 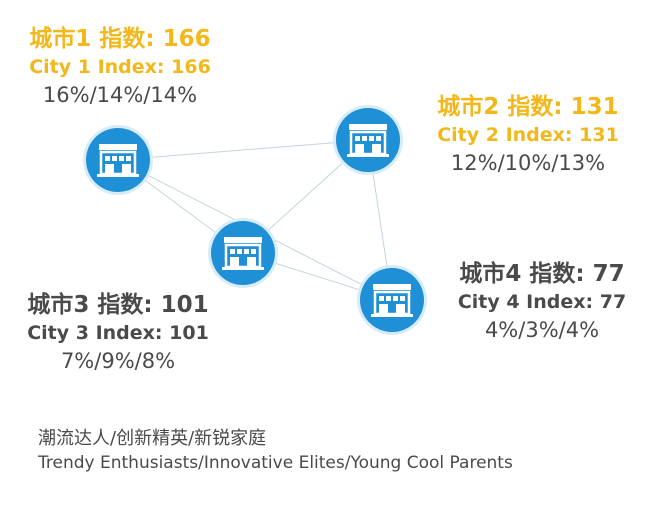 What do you see at coordinates (528, 107) in the screenshot?
I see `city-2-zh-index: 城市2 指数: 131` at bounding box center [528, 107].